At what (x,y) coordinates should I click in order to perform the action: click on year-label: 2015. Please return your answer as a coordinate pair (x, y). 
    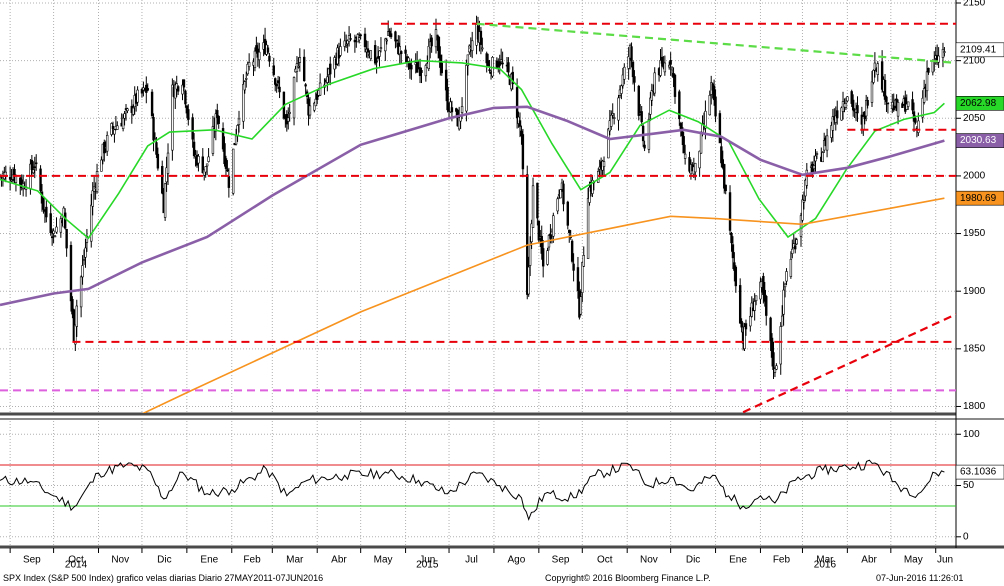
    Looking at the image, I should click on (427, 564).